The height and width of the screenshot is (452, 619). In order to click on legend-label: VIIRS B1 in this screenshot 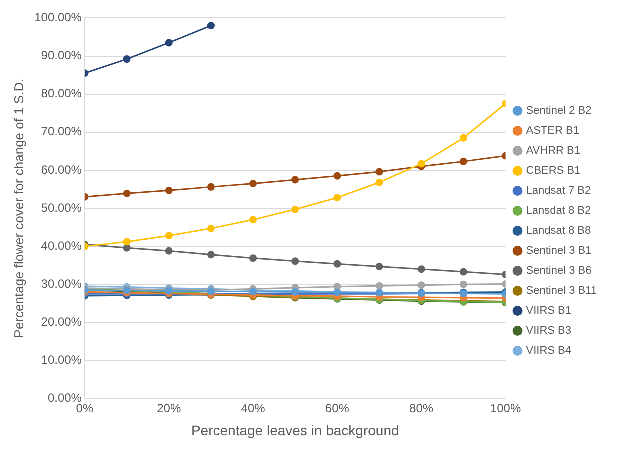, I will do `click(549, 311)`.